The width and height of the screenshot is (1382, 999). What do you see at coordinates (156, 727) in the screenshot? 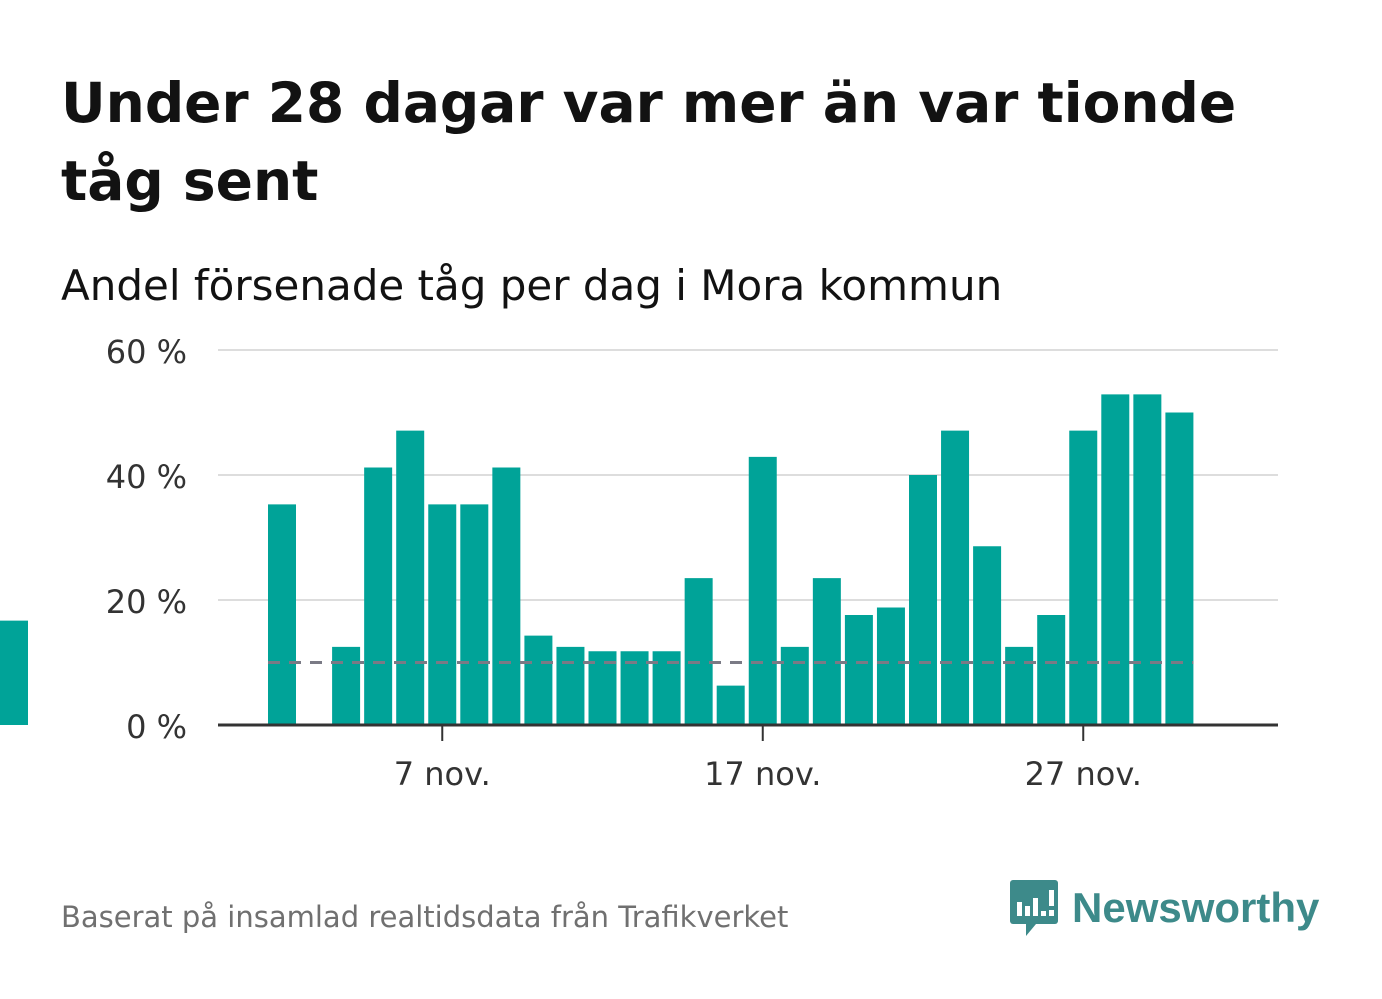
I see `y-tick-label: 0 %` at bounding box center [156, 727].